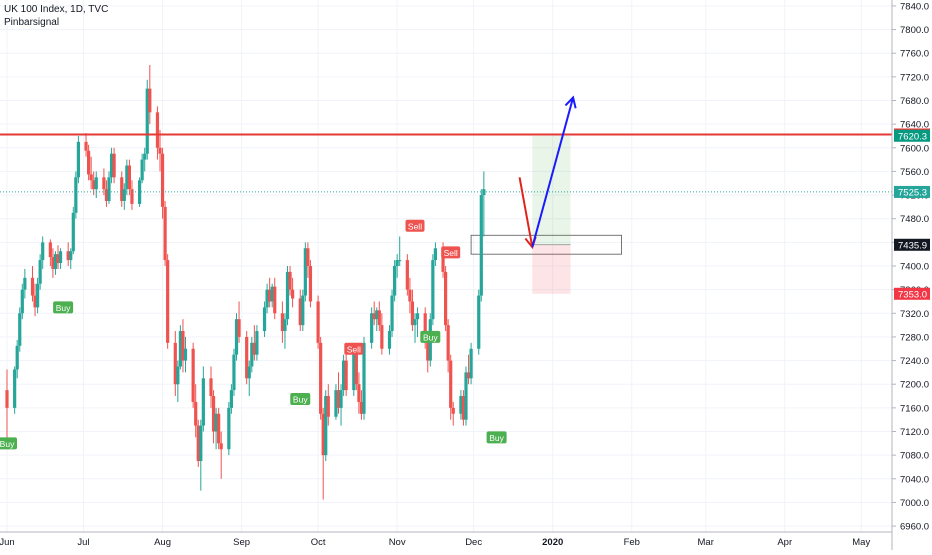 Image resolution: width=932 pixels, height=555 pixels. What do you see at coordinates (914, 479) in the screenshot?
I see `price-tick-label: 7040.0` at bounding box center [914, 479].